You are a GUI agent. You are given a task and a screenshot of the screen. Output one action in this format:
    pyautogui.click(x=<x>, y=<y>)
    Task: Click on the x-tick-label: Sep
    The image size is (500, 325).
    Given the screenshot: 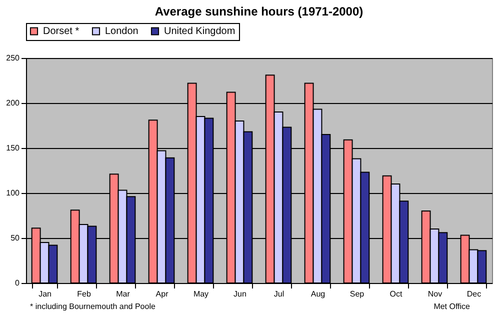 What is the action you would take?
    pyautogui.click(x=357, y=294)
    